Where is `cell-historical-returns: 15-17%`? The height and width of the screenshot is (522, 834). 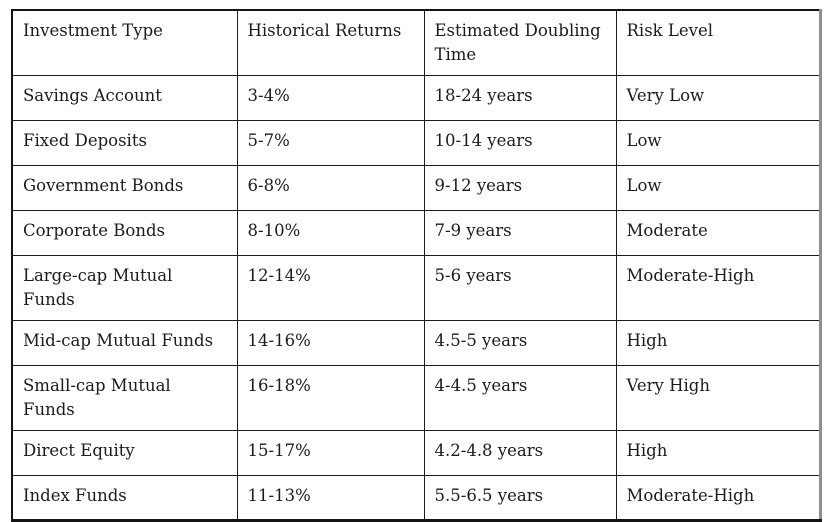
cell-historical-returns: 15-17% is located at coordinates (330, 453).